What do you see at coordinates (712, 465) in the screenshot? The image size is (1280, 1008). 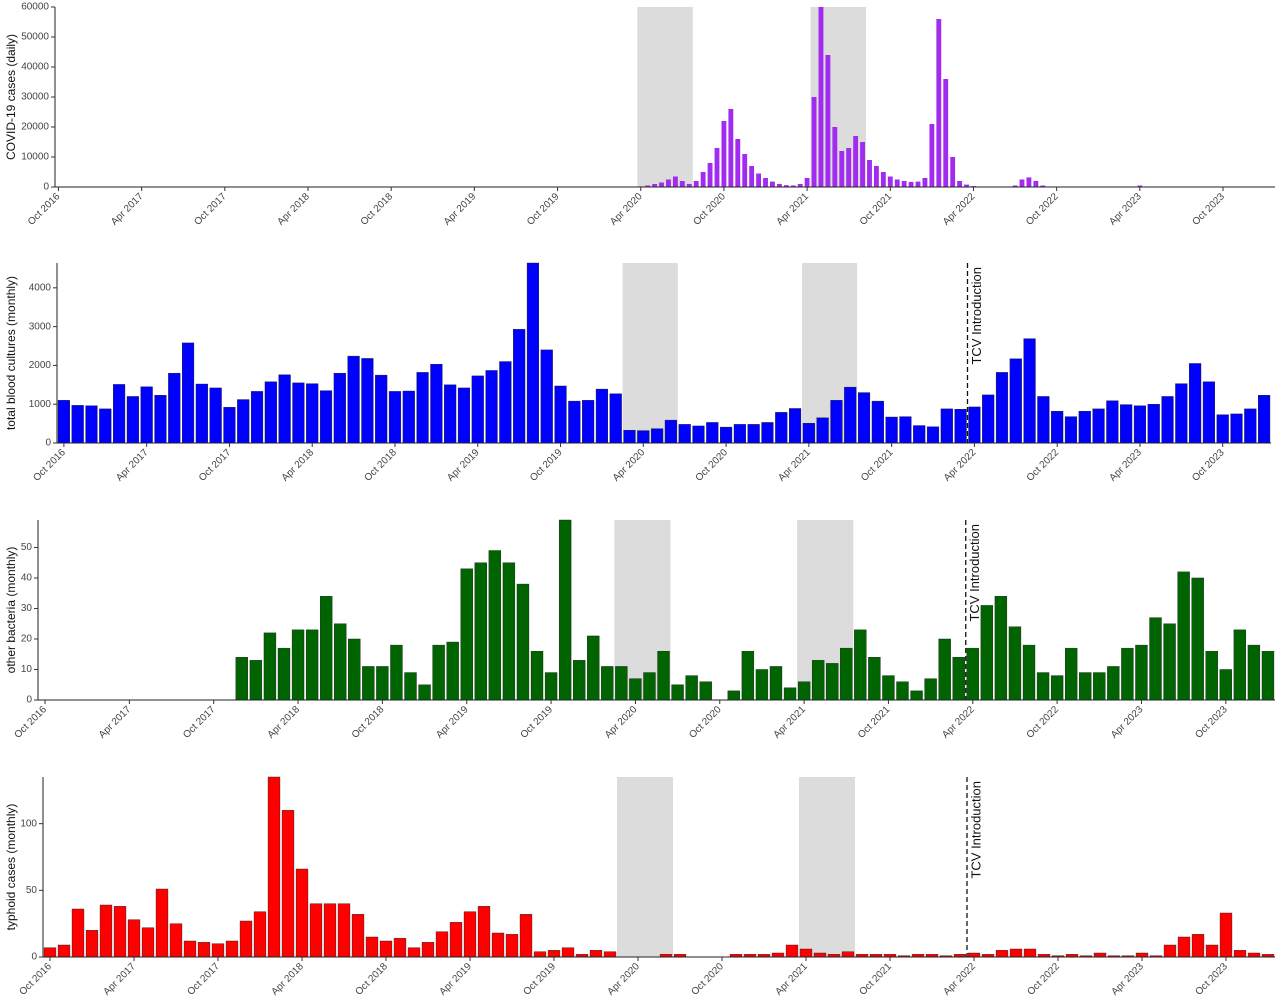 I see `x-tick-label: Oct 2020` at bounding box center [712, 465].